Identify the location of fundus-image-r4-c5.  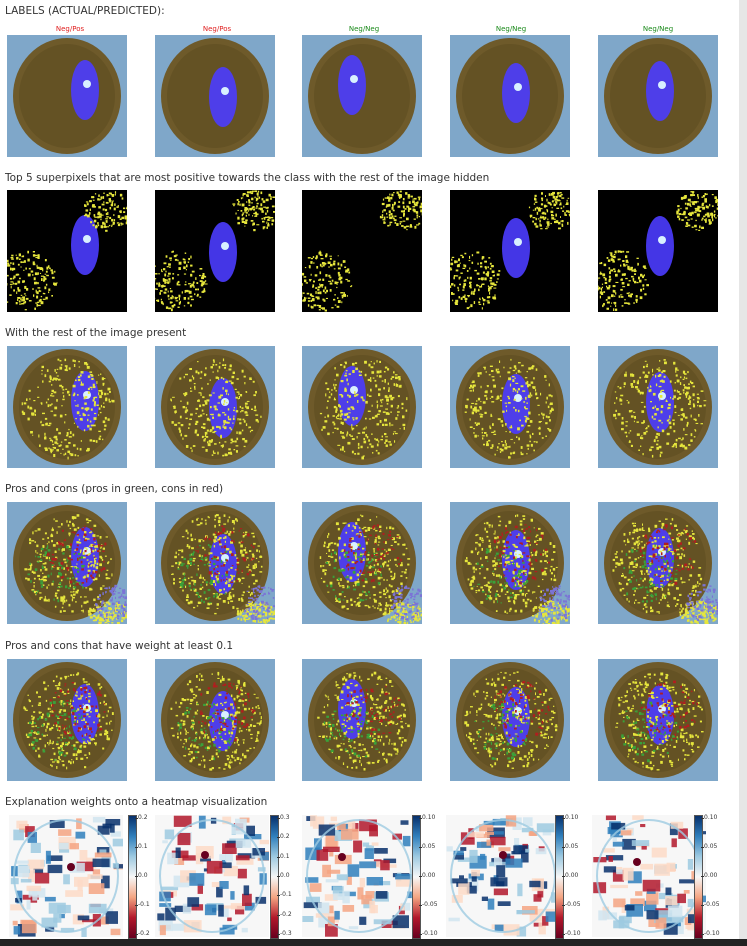
(658, 563).